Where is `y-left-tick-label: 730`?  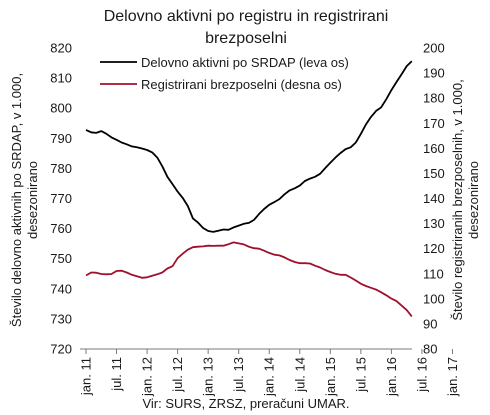
y-left-tick-label: 730 is located at coordinates (61, 318).